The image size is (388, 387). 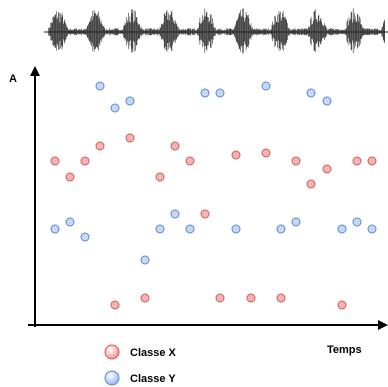 I want to click on legend-label: Classe X, so click(x=153, y=353).